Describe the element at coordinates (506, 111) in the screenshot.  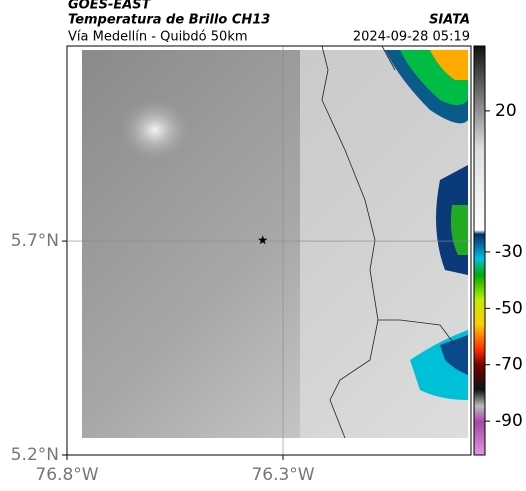
I see `colorbar-label: 20` at that location.